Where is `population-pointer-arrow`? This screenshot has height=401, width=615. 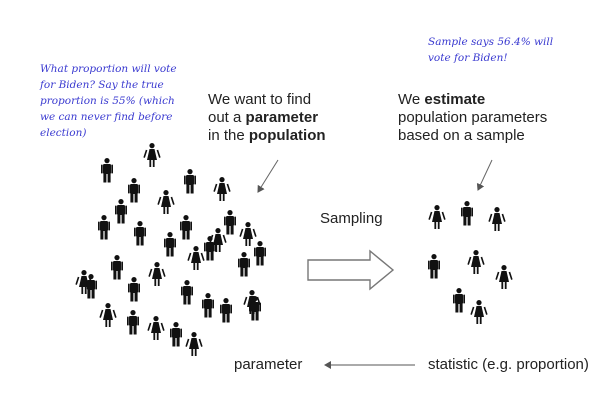 population-pointer-arrow is located at coordinates (268, 176).